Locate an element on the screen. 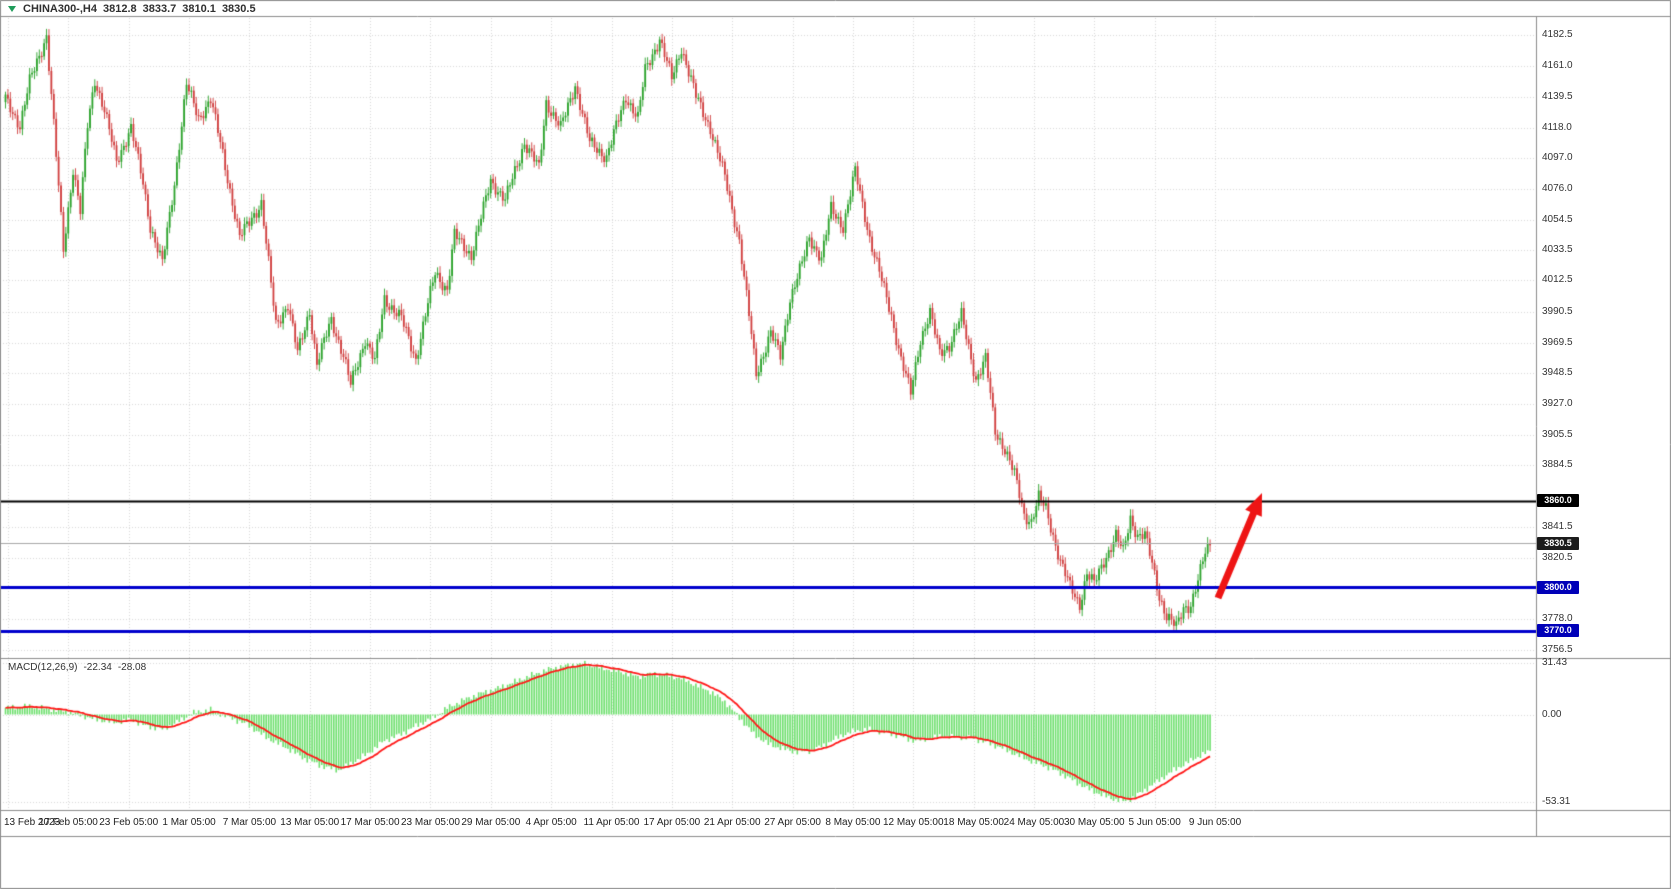 Image resolution: width=1671 pixels, height=889 pixels. symbol-name: CHINA300-,H4 is located at coordinates (60, 9).